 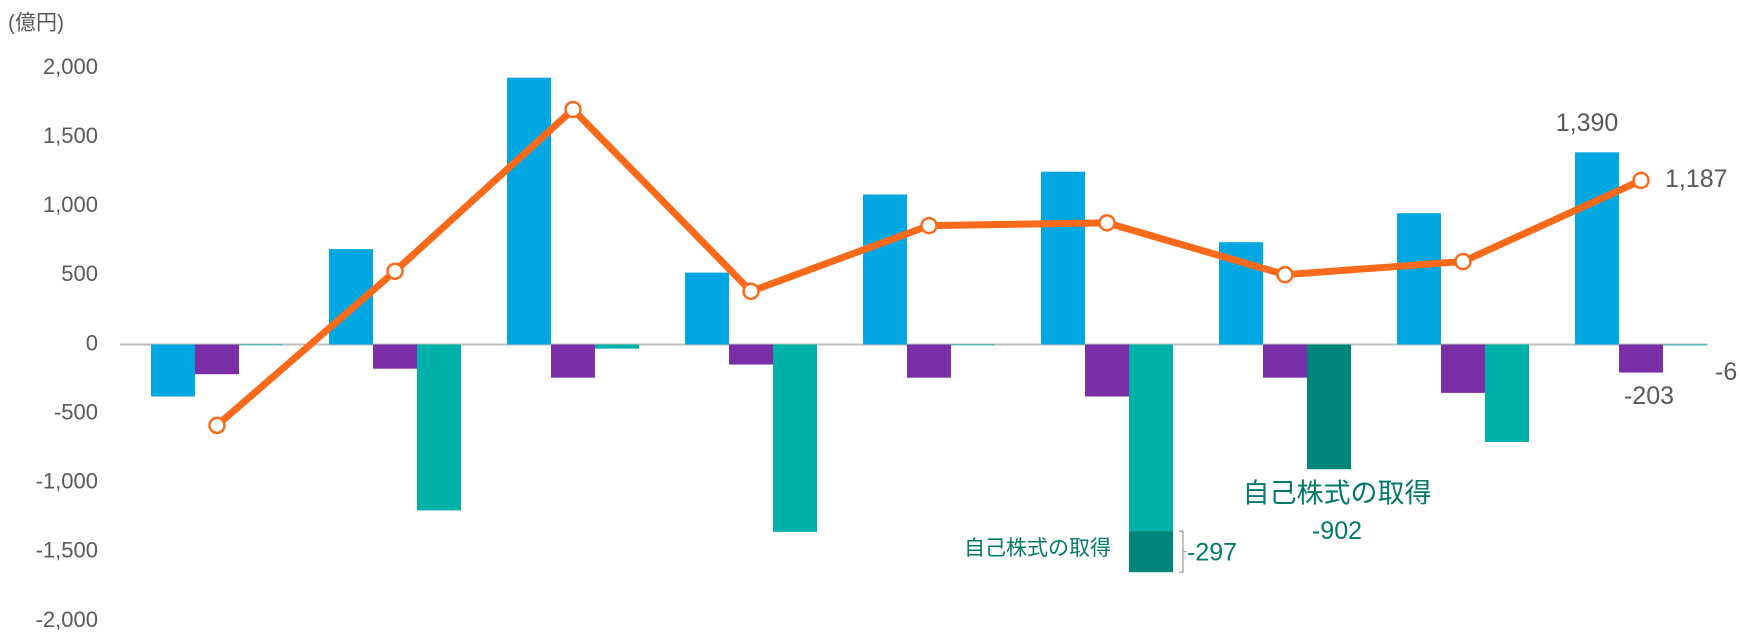 What do you see at coordinates (67, 481) in the screenshot?
I see `y-tick-label: -1,000` at bounding box center [67, 481].